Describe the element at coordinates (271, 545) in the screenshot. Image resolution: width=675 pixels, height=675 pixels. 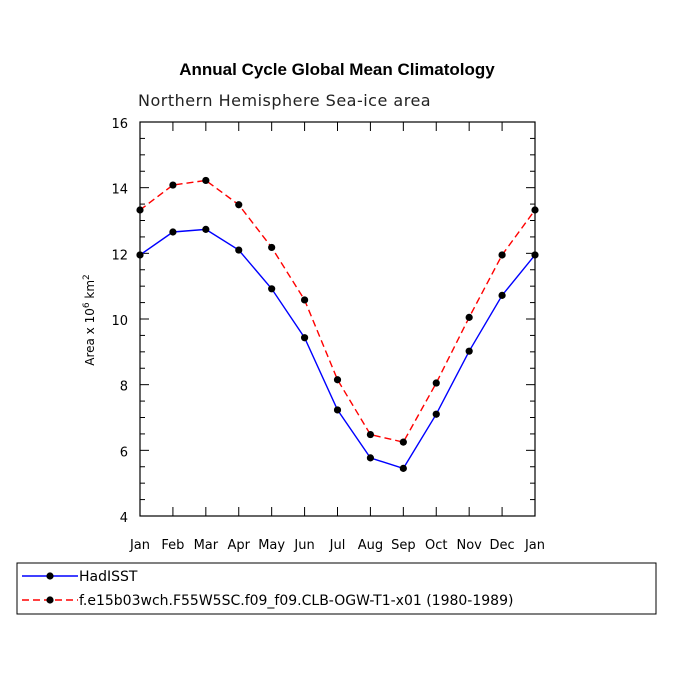
I see `x-tick-label: May` at that location.